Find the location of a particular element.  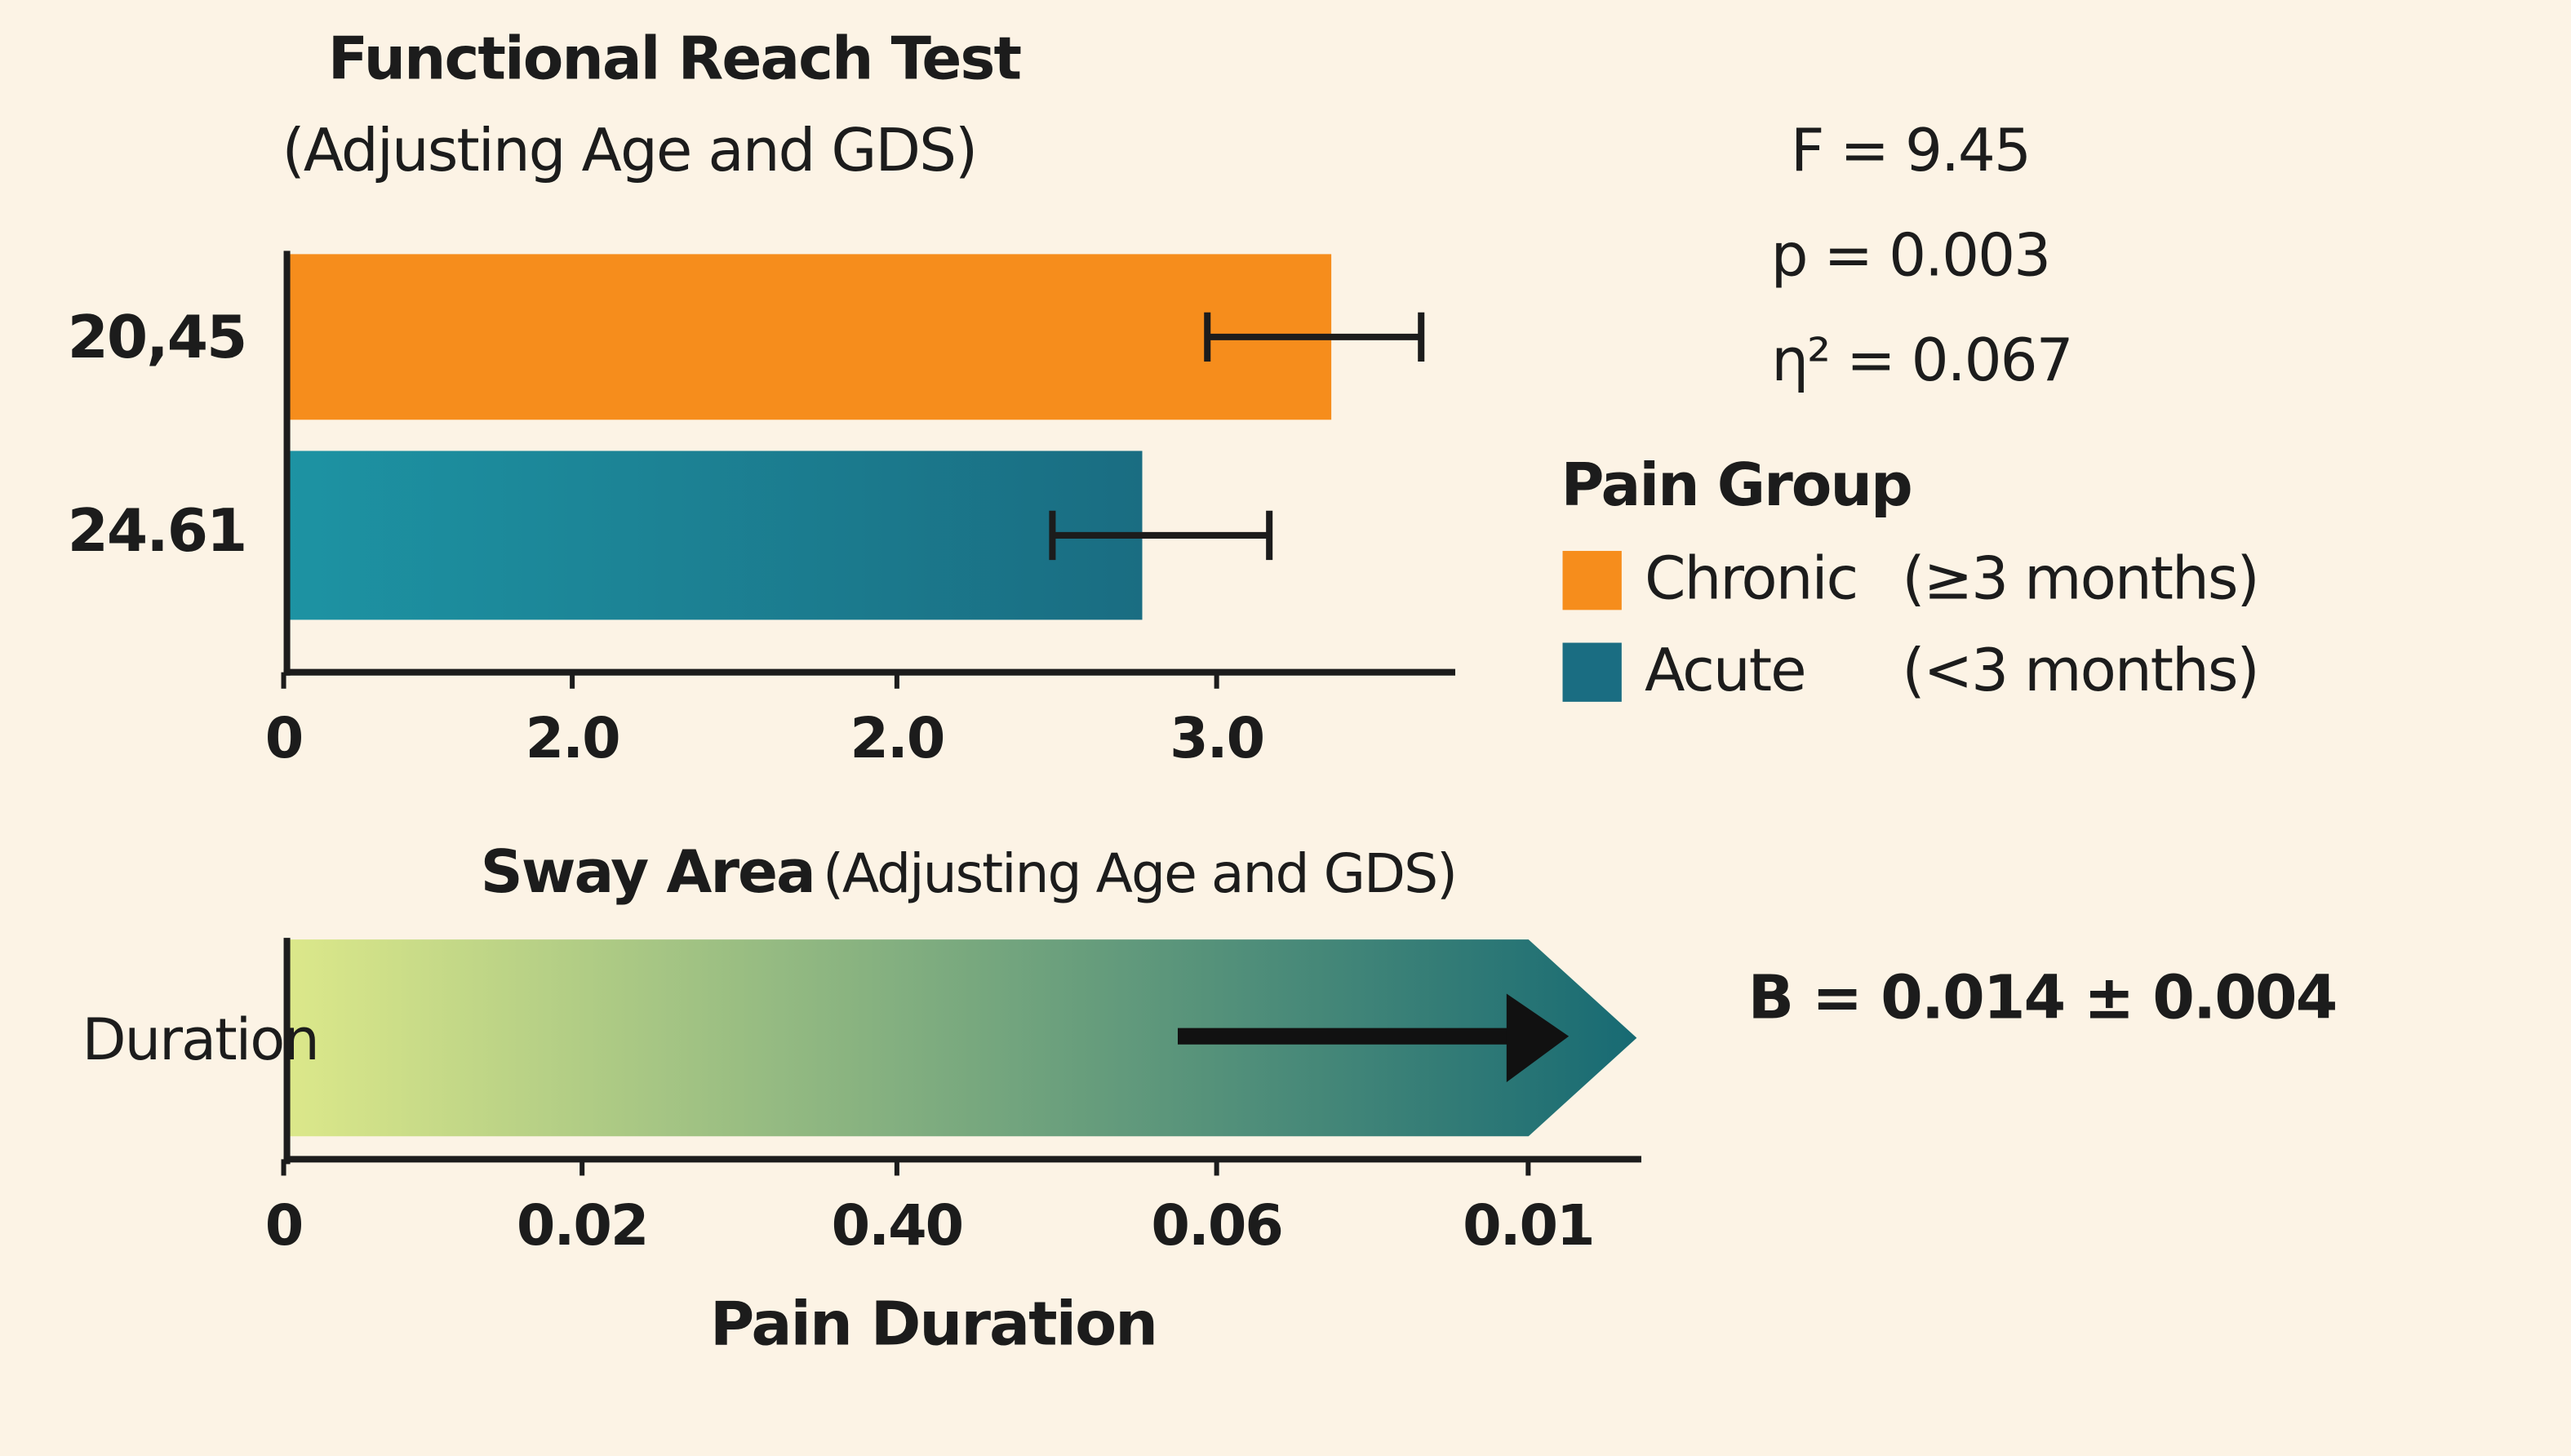

chart2-subtitle: (Adjusting Age and GDS) is located at coordinates (1141, 873).